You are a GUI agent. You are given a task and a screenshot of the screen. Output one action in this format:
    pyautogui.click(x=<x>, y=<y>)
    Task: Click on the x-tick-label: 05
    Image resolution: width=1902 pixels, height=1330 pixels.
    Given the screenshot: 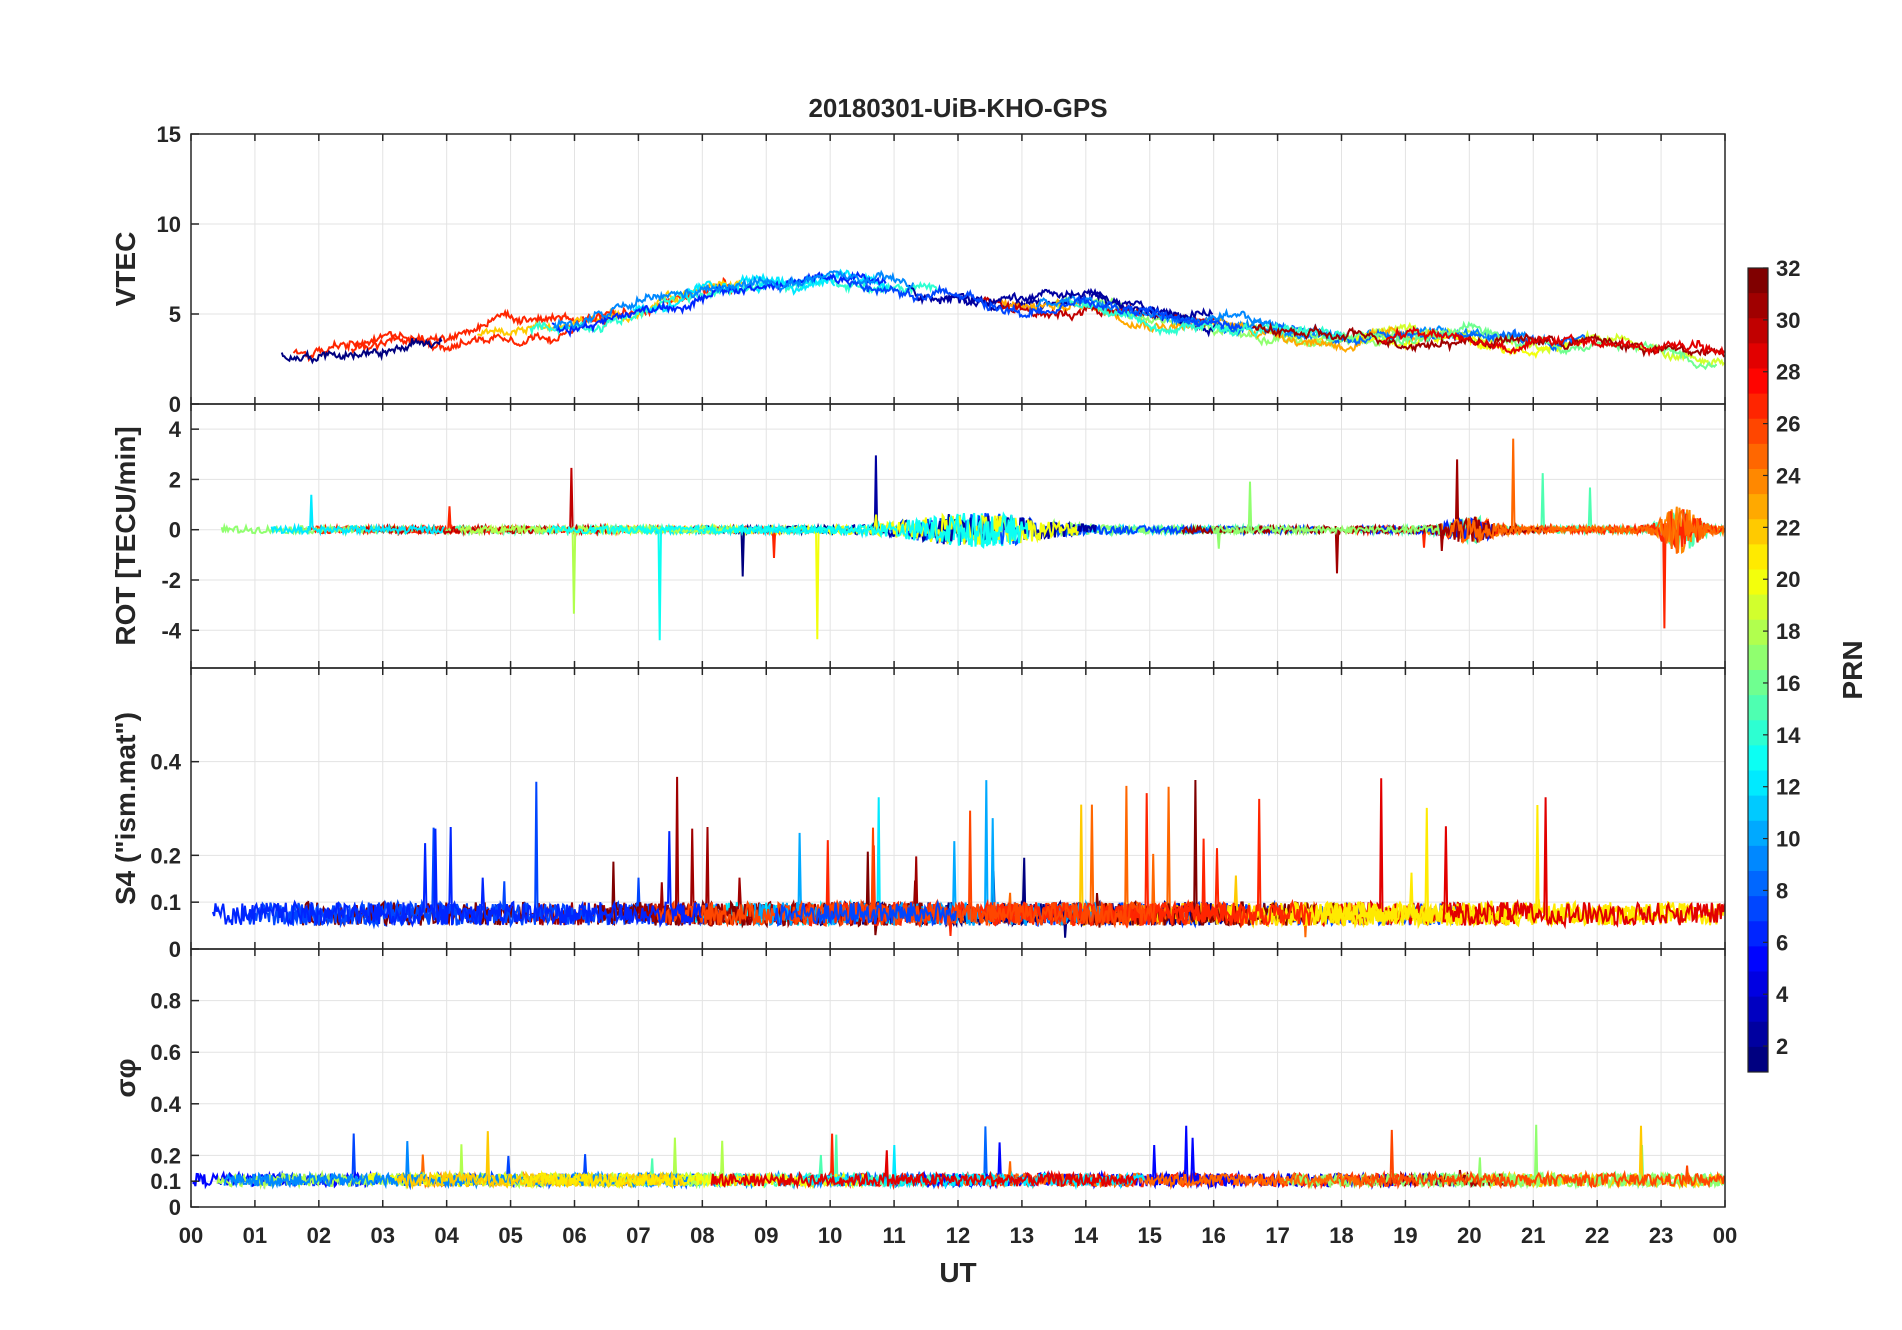 What is the action you would take?
    pyautogui.click(x=510, y=1235)
    